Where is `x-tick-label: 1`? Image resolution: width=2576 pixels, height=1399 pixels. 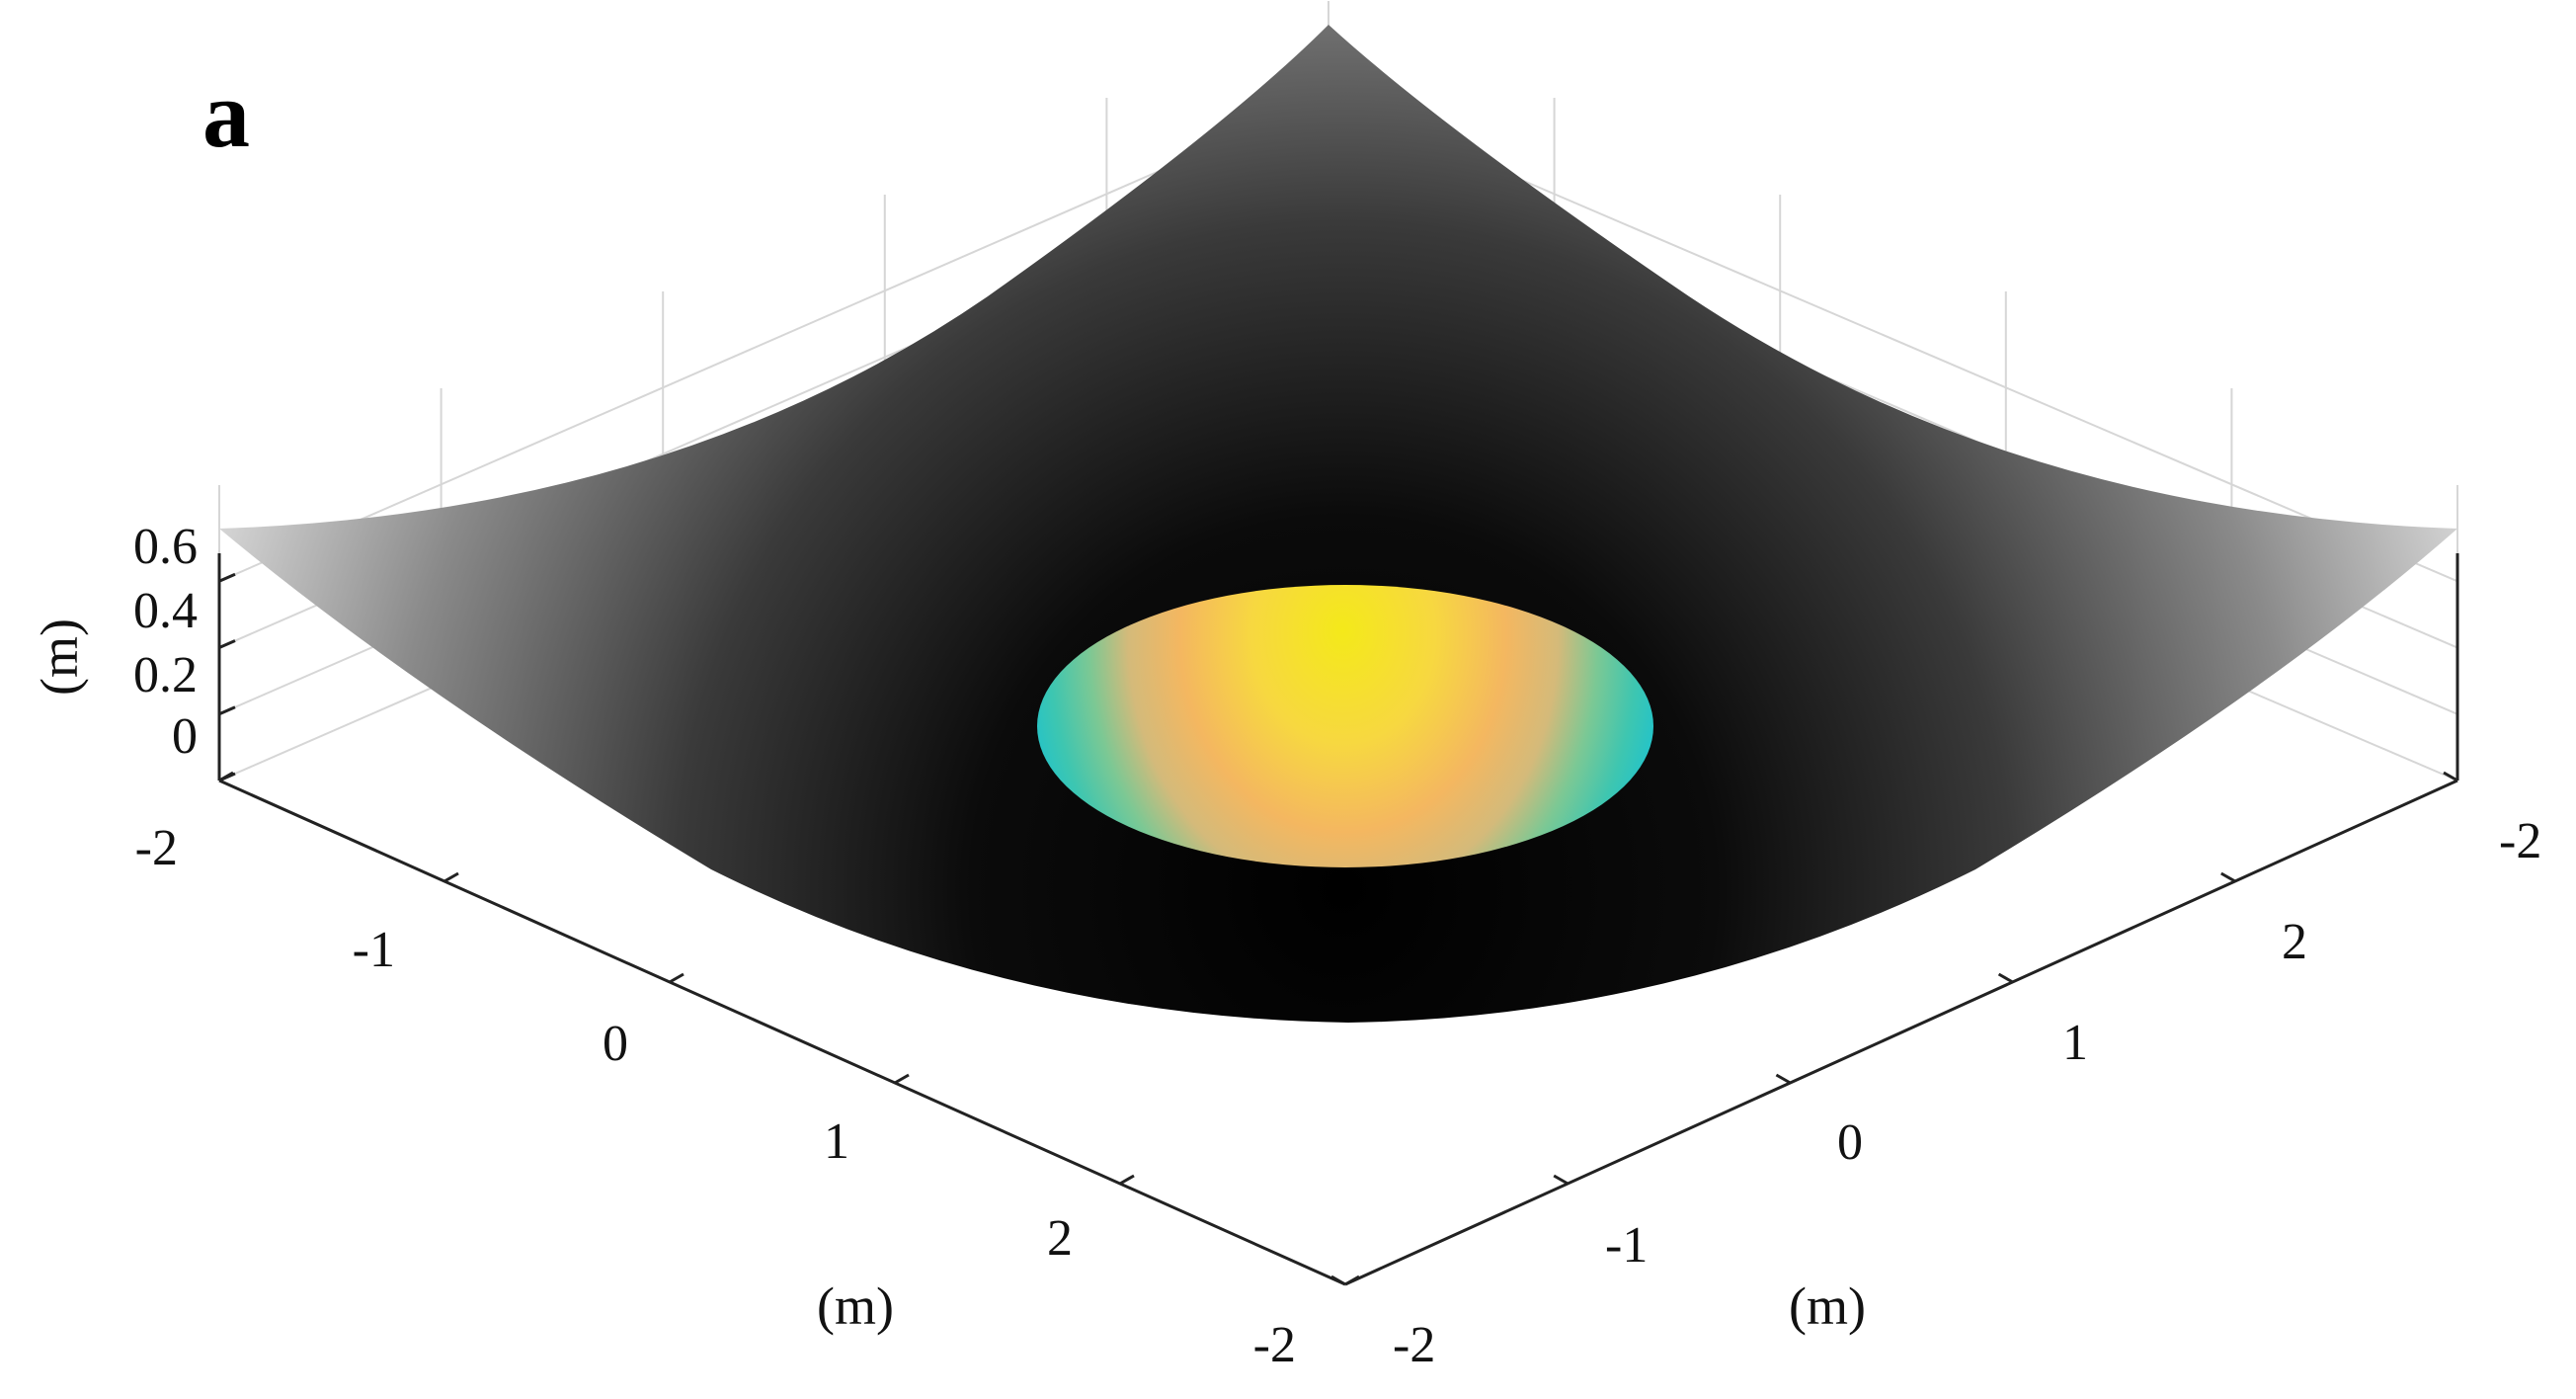
x-tick-label: 1 is located at coordinates (836, 1141).